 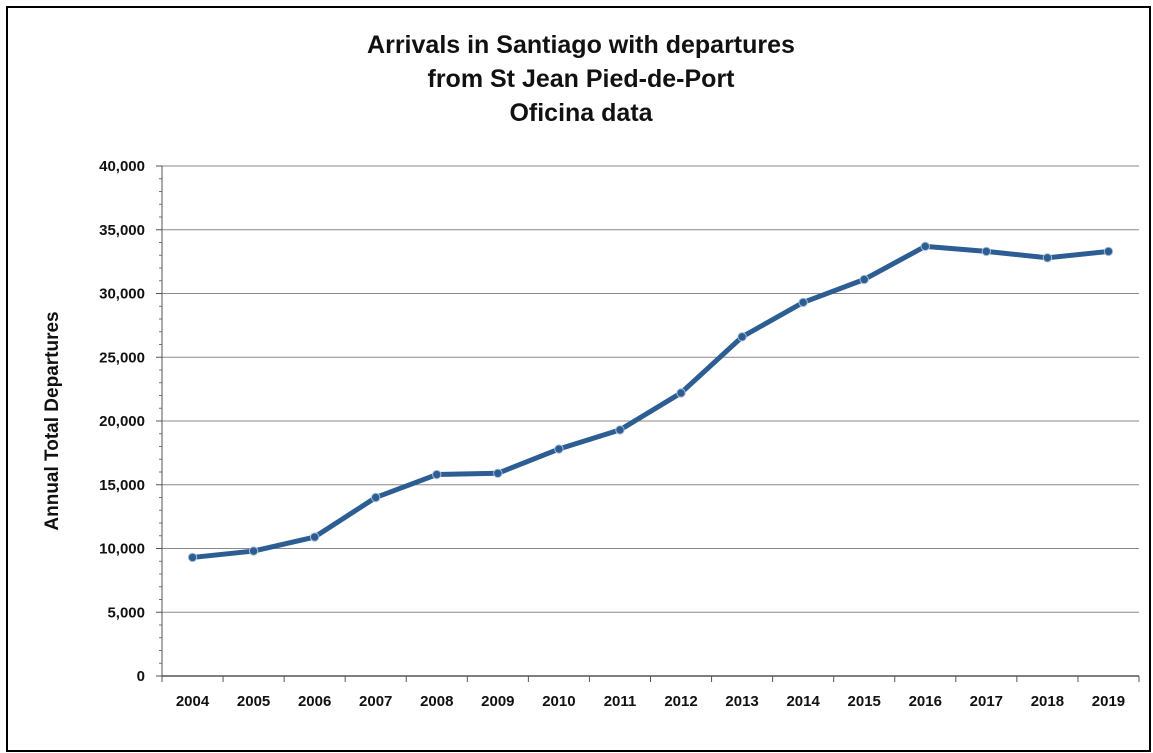 I want to click on x-tick-label: 2005, so click(x=253, y=701).